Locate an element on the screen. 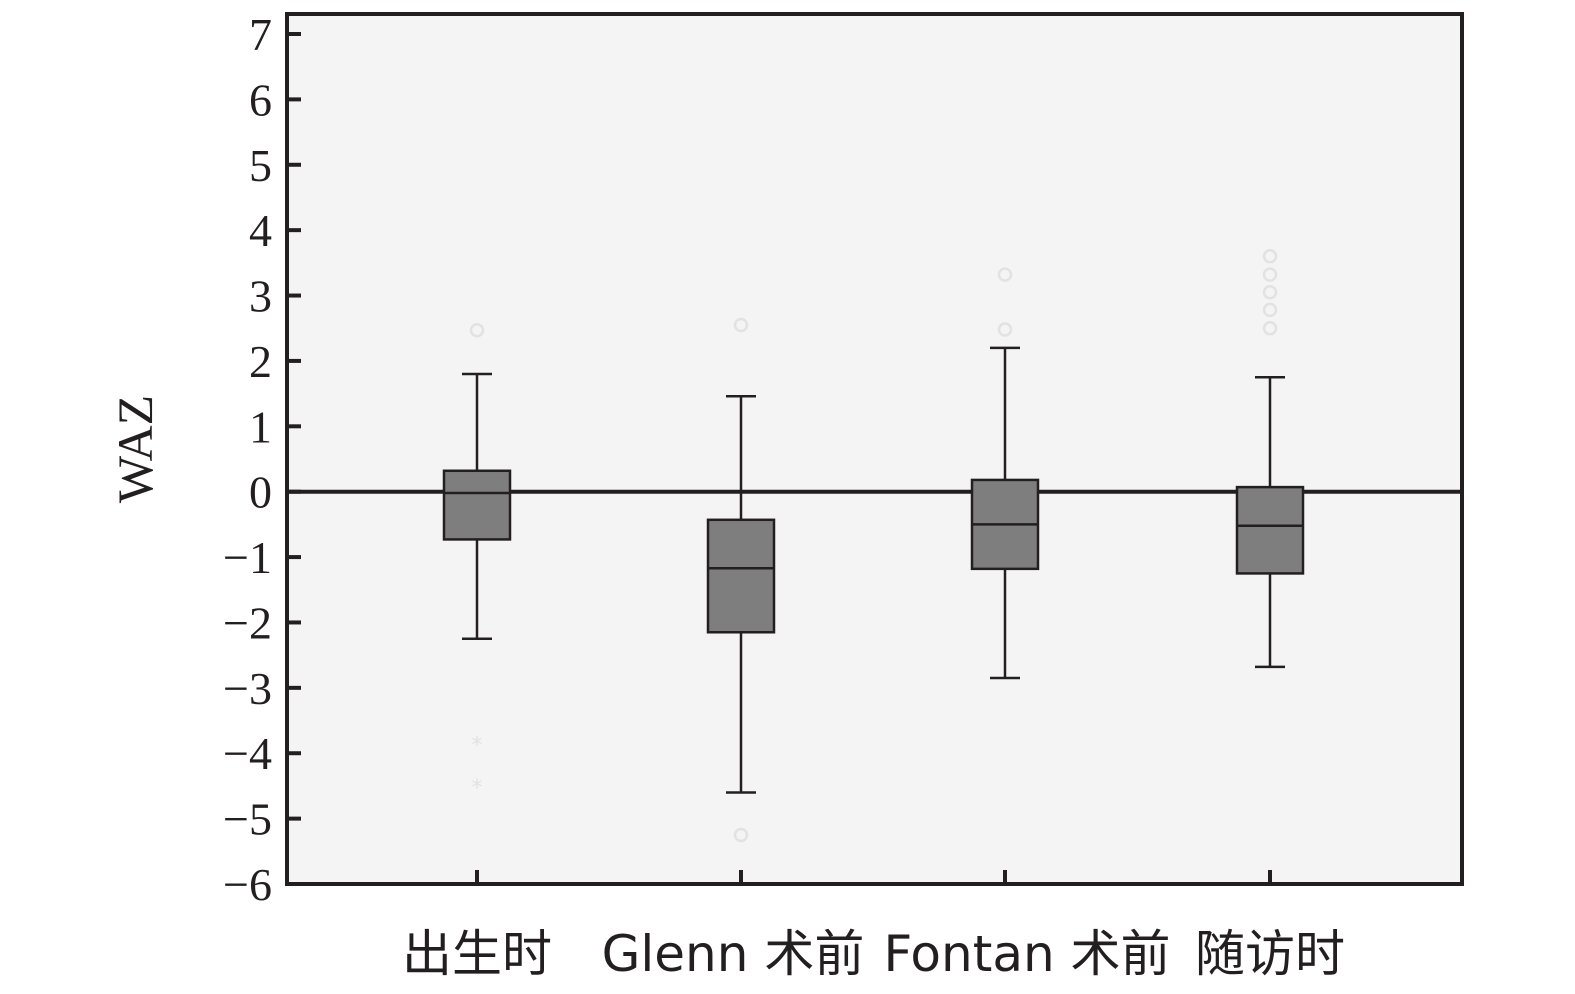 This screenshot has height=994, width=1575. y-tick-label: 2 is located at coordinates (260, 361).